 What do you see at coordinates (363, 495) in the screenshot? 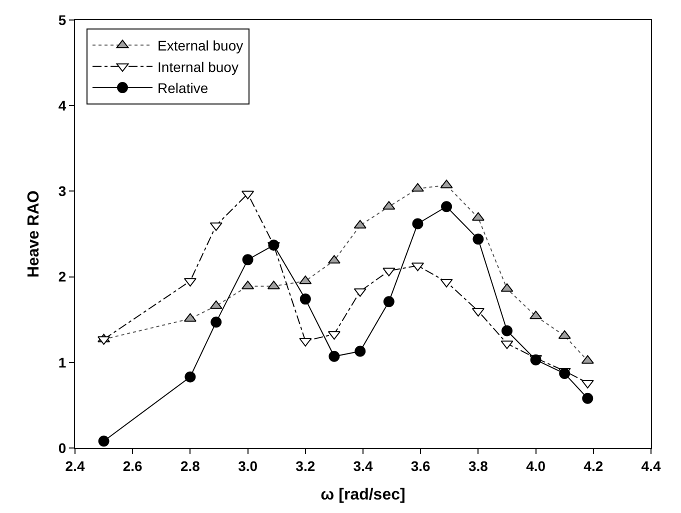
I see `x-axis-title: ω [rad/sec]` at bounding box center [363, 495].